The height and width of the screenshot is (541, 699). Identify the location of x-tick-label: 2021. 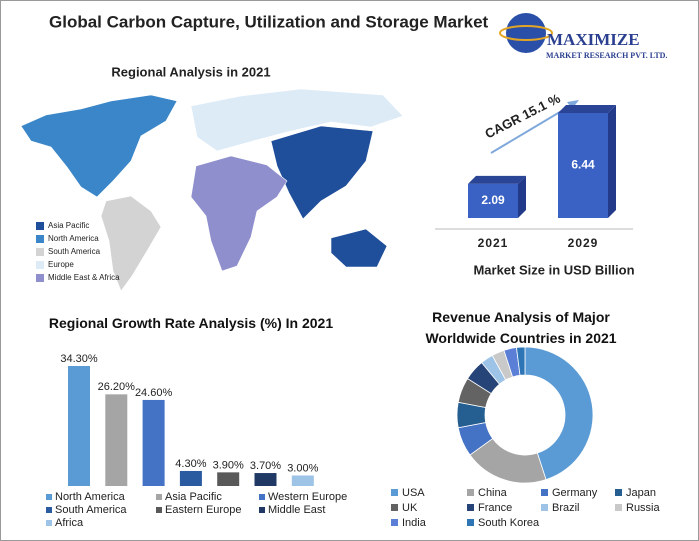
(493, 243).